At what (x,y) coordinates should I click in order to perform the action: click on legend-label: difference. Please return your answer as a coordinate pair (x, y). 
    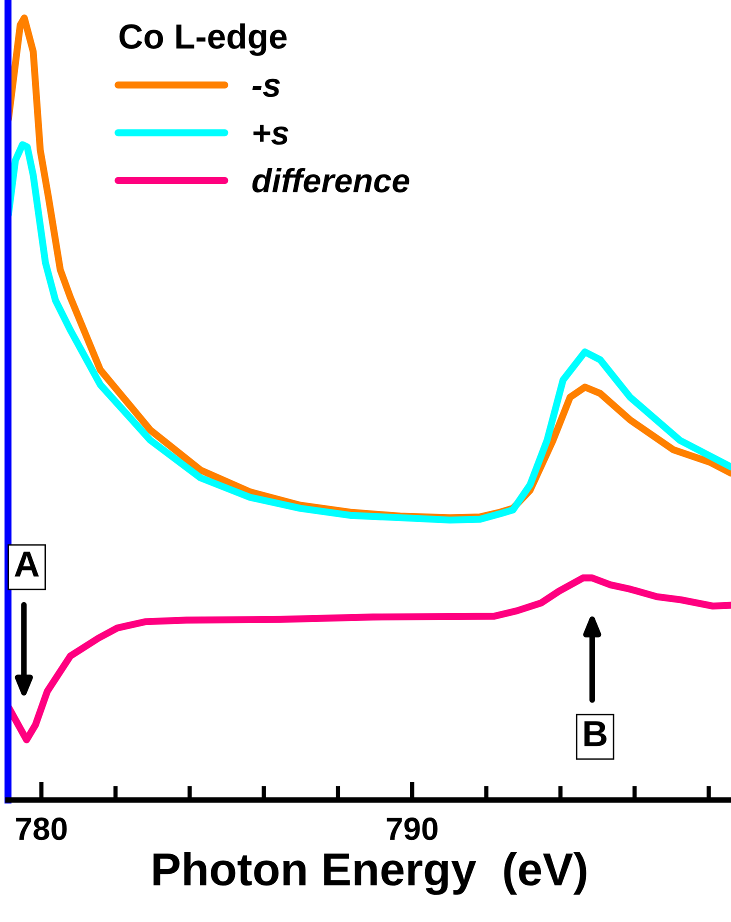
    Looking at the image, I should click on (331, 180).